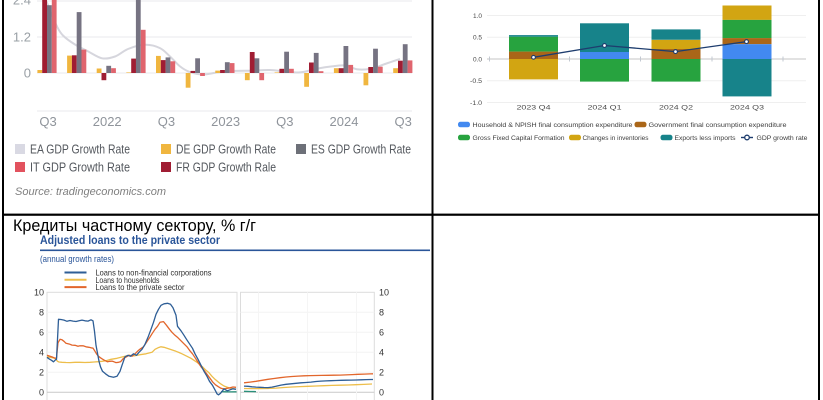 This screenshot has height=400, width=823. What do you see at coordinates (476, 103) in the screenshot?
I see `svg-text: -1.0` at bounding box center [476, 103].